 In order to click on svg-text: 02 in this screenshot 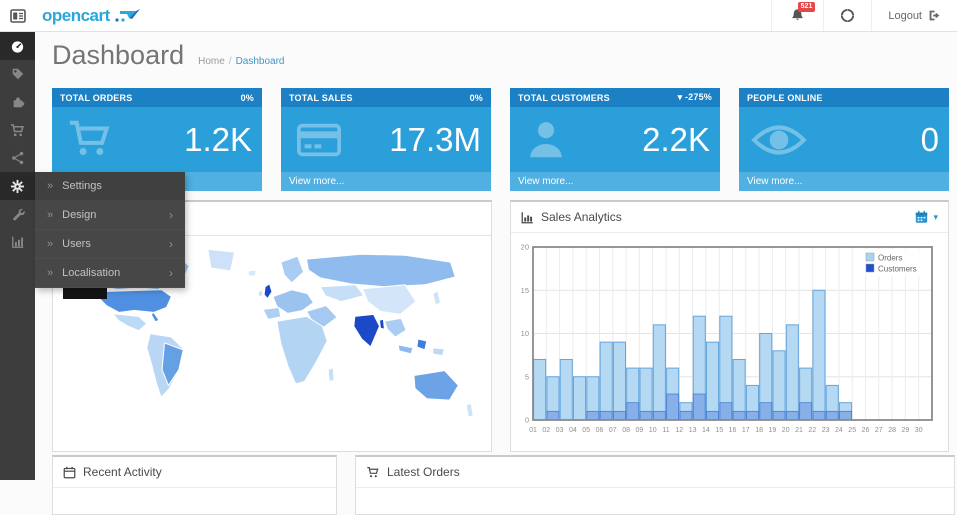, I will do `click(546, 430)`.